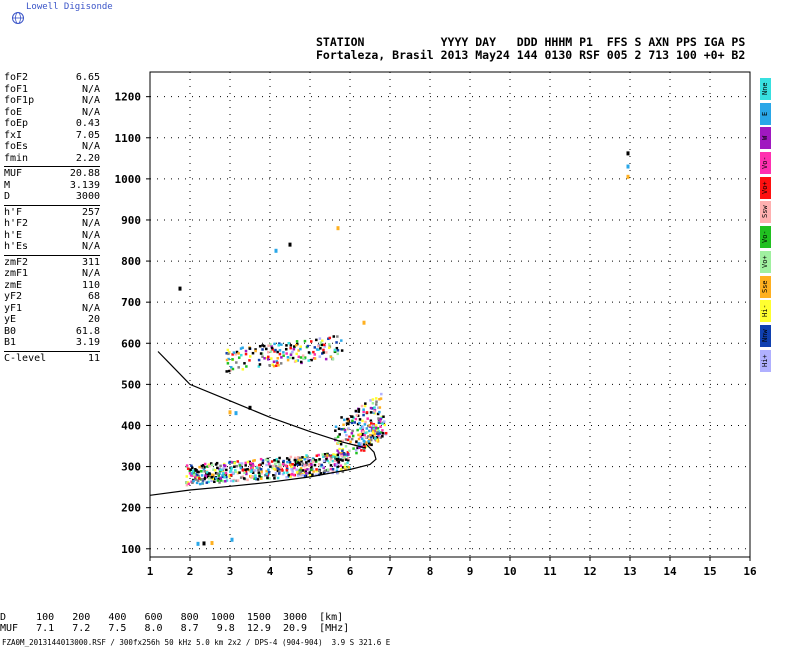  I want to click on param-divider, so click(52, 255).